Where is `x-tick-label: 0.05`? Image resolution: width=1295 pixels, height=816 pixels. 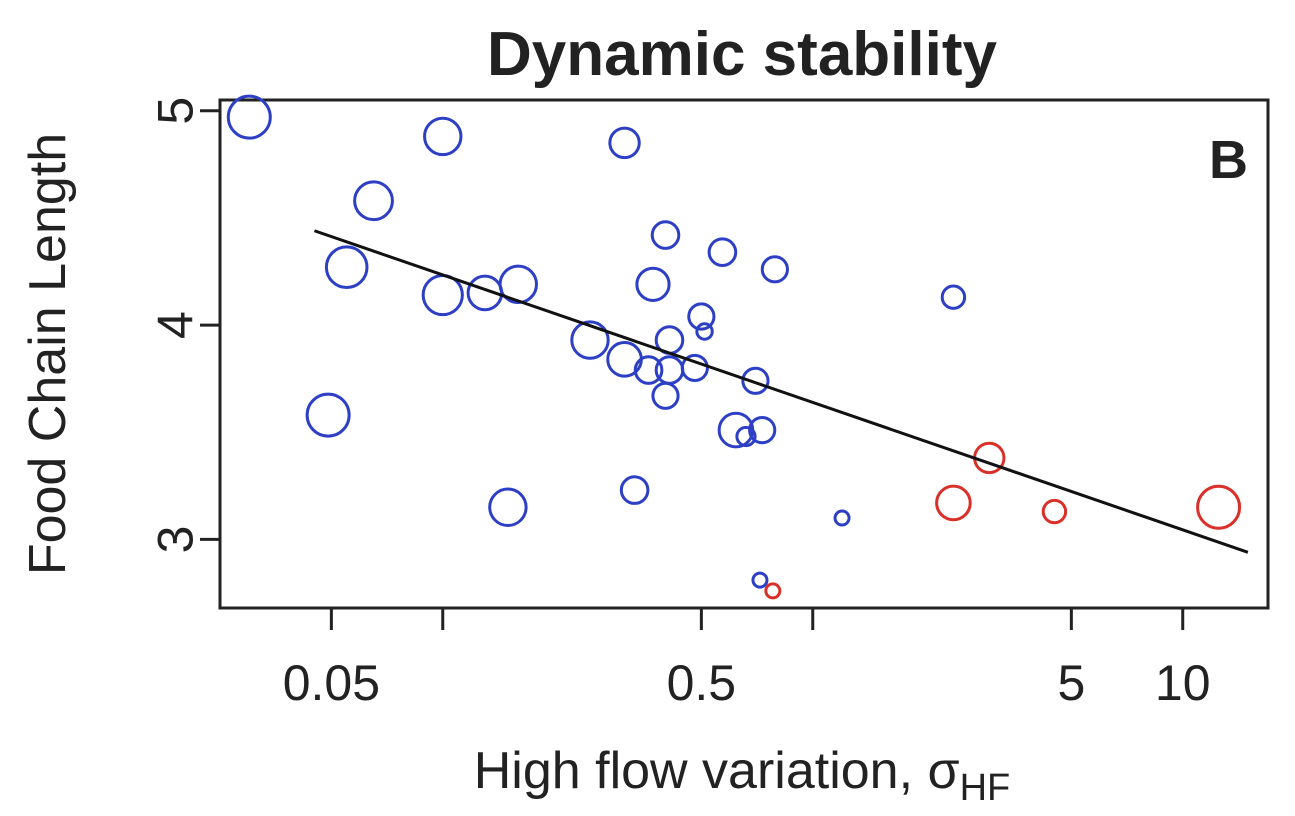
x-tick-label: 0.05 is located at coordinates (331, 683).